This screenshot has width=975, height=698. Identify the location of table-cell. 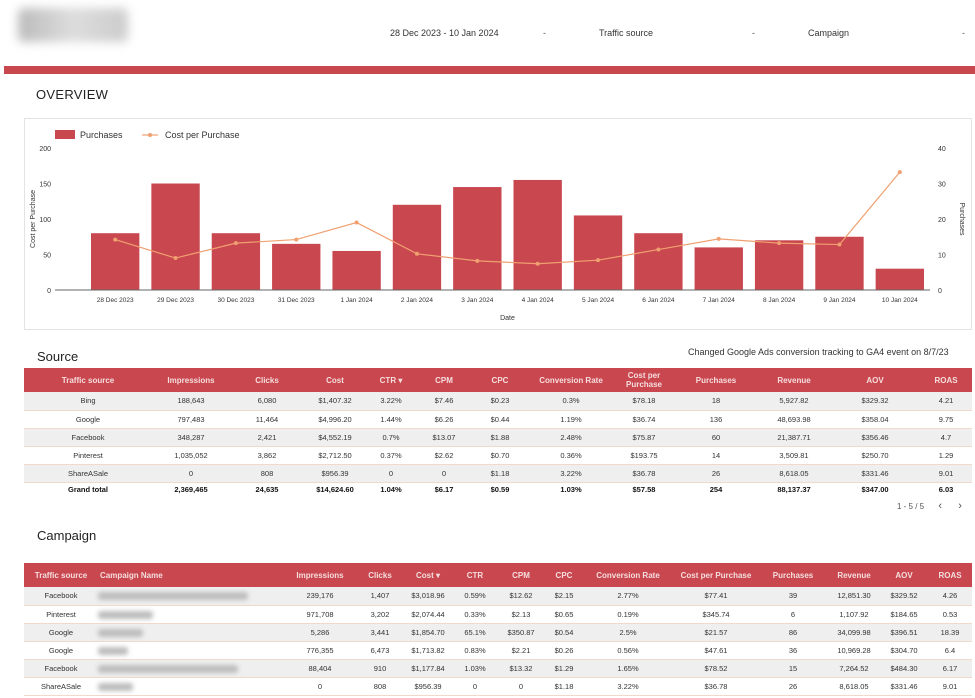
(190, 596).